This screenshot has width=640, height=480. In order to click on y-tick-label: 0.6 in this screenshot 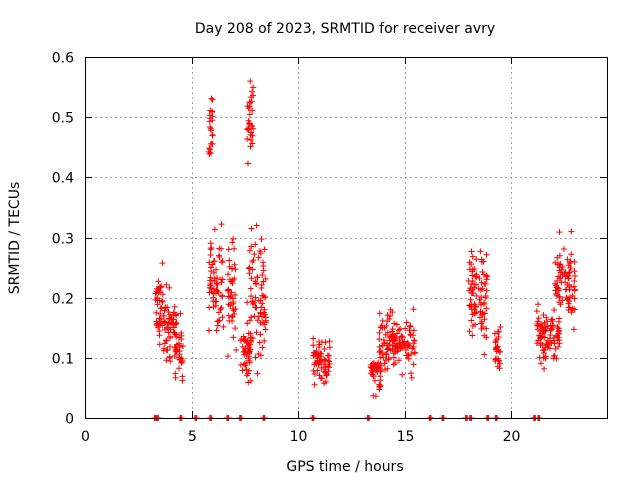, I will do `click(63, 59)`.